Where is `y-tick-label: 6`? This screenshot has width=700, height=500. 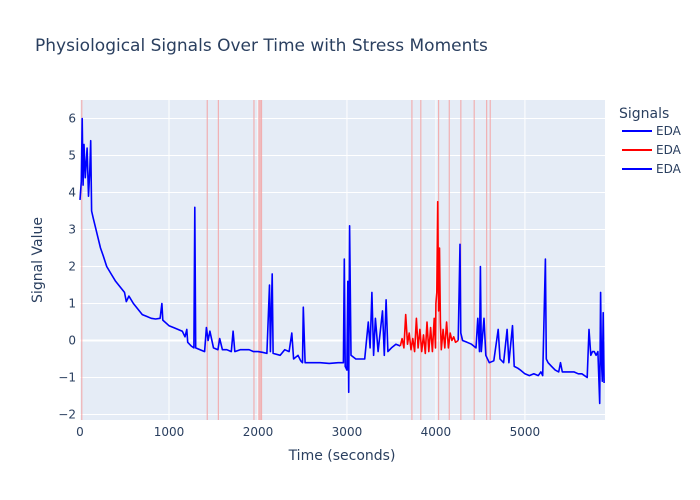 y-tick-label: 6 is located at coordinates (72, 118).